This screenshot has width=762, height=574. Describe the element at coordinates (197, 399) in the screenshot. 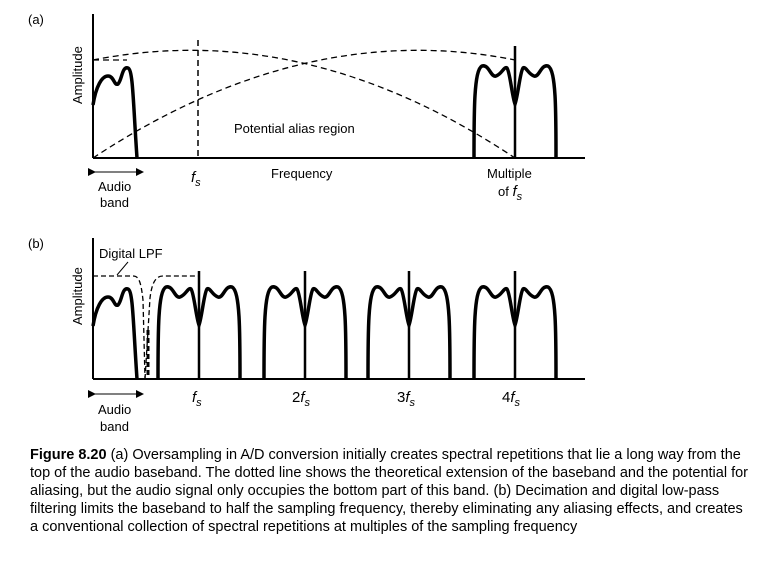

I see `tick-label-1fs: fs` at that location.